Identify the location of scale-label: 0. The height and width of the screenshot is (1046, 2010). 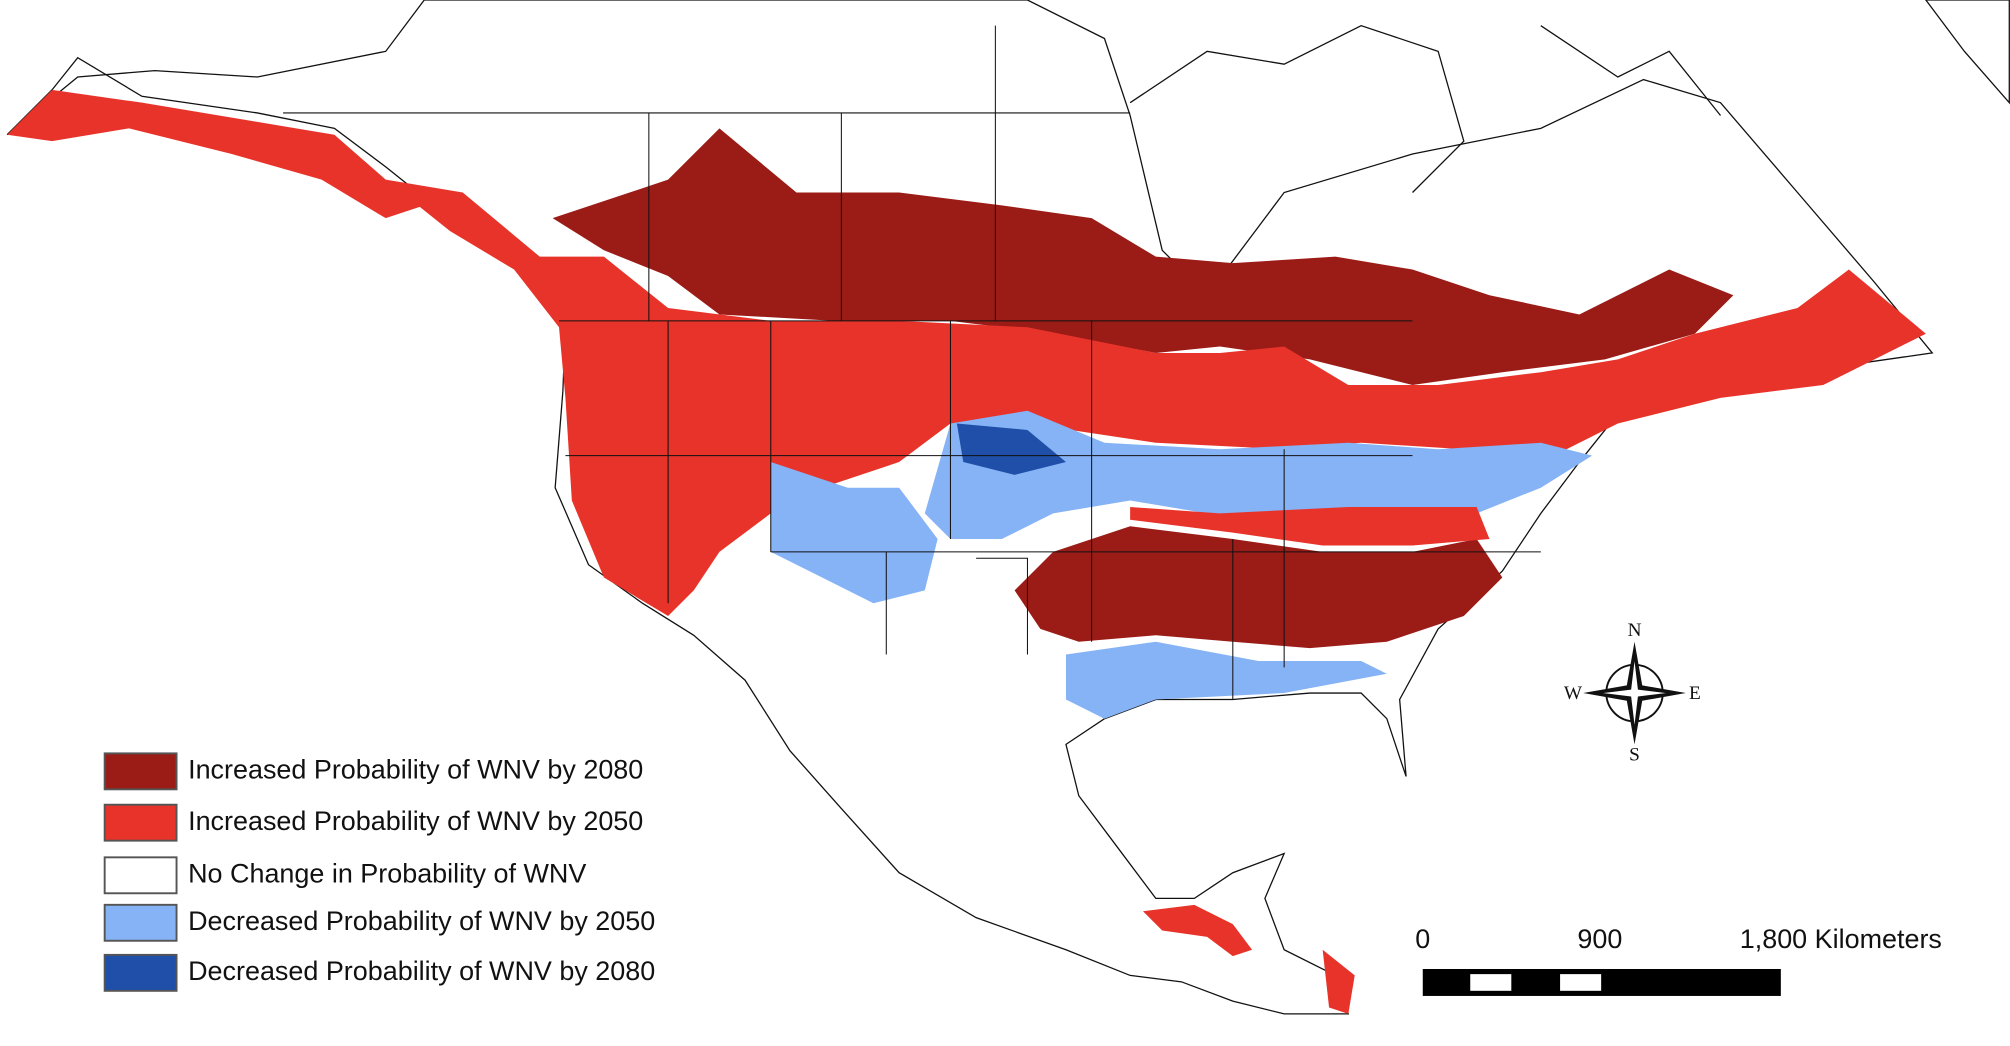
(1422, 939).